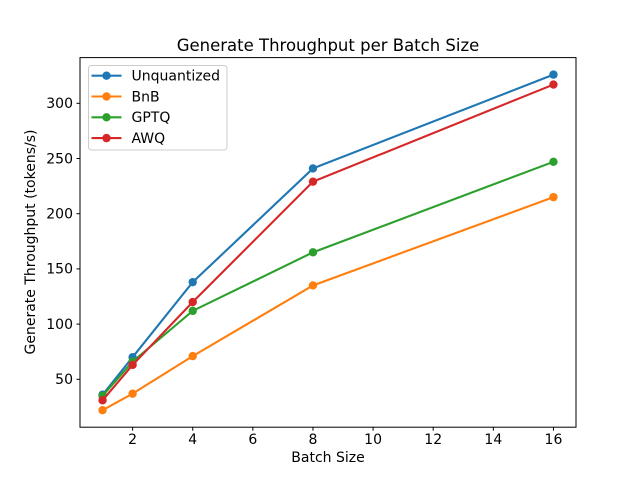  What do you see at coordinates (132, 440) in the screenshot?
I see `x-tick-label: 2` at bounding box center [132, 440].